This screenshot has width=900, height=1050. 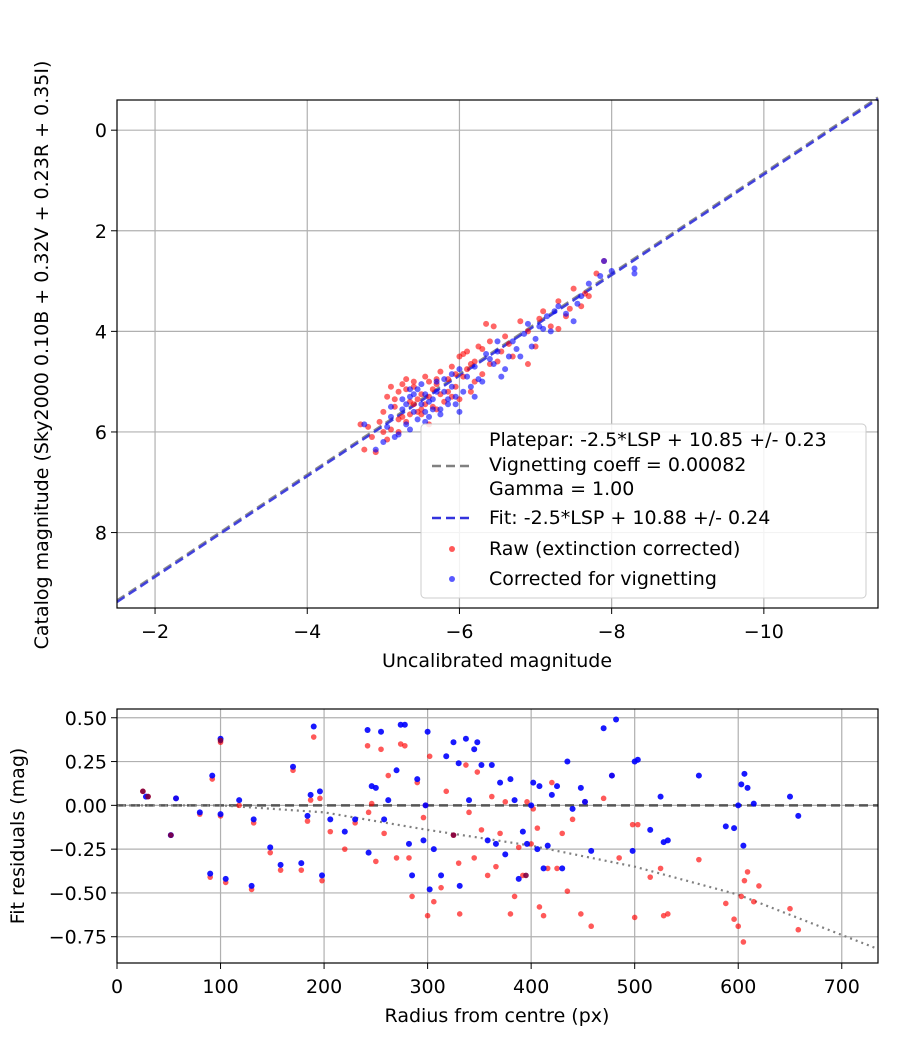 I want to click on legend-raw-label: Raw (extinction corrected), so click(x=614, y=549).